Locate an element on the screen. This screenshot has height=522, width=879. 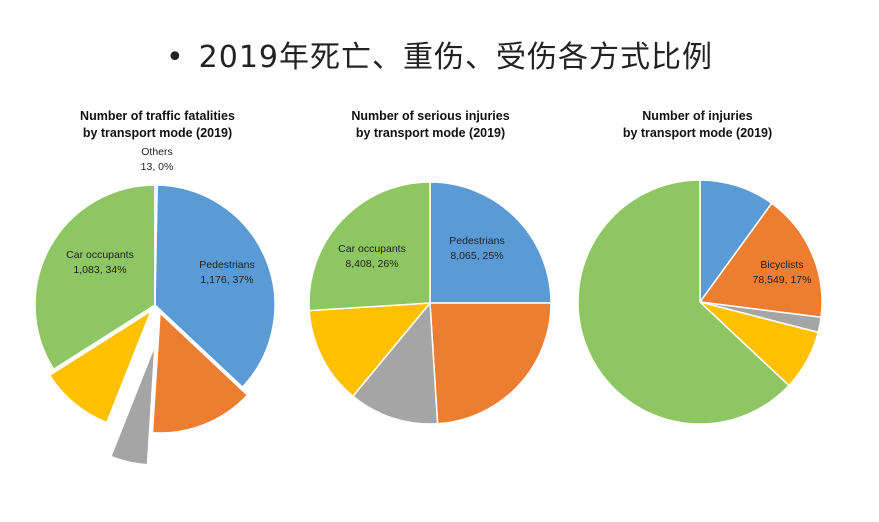
slice-label-value: 13, 0% is located at coordinates (157, 167).